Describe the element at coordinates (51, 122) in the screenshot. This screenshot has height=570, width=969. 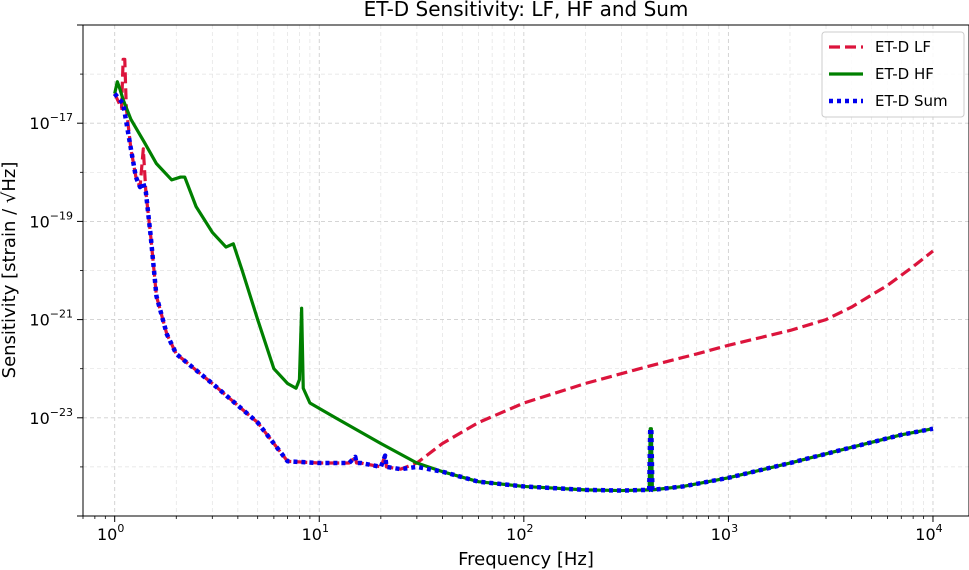
I see `y-tick-label: 10−17` at that location.